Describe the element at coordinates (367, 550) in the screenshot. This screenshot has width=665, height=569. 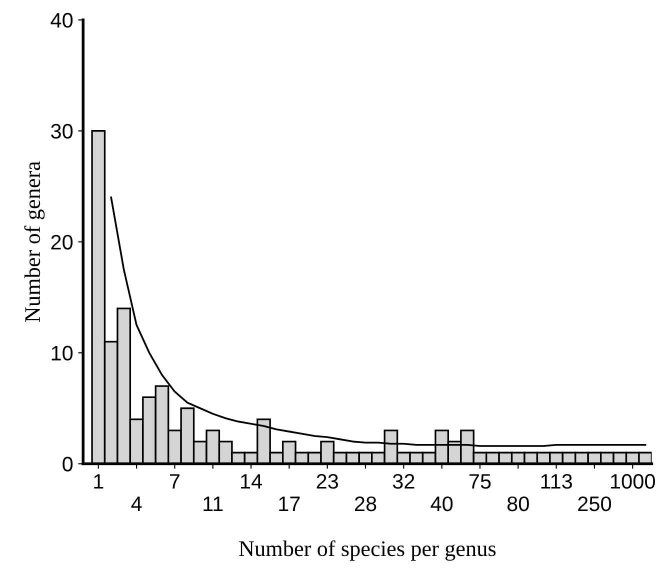
I see `x-axis-title: Number of species per genus` at that location.